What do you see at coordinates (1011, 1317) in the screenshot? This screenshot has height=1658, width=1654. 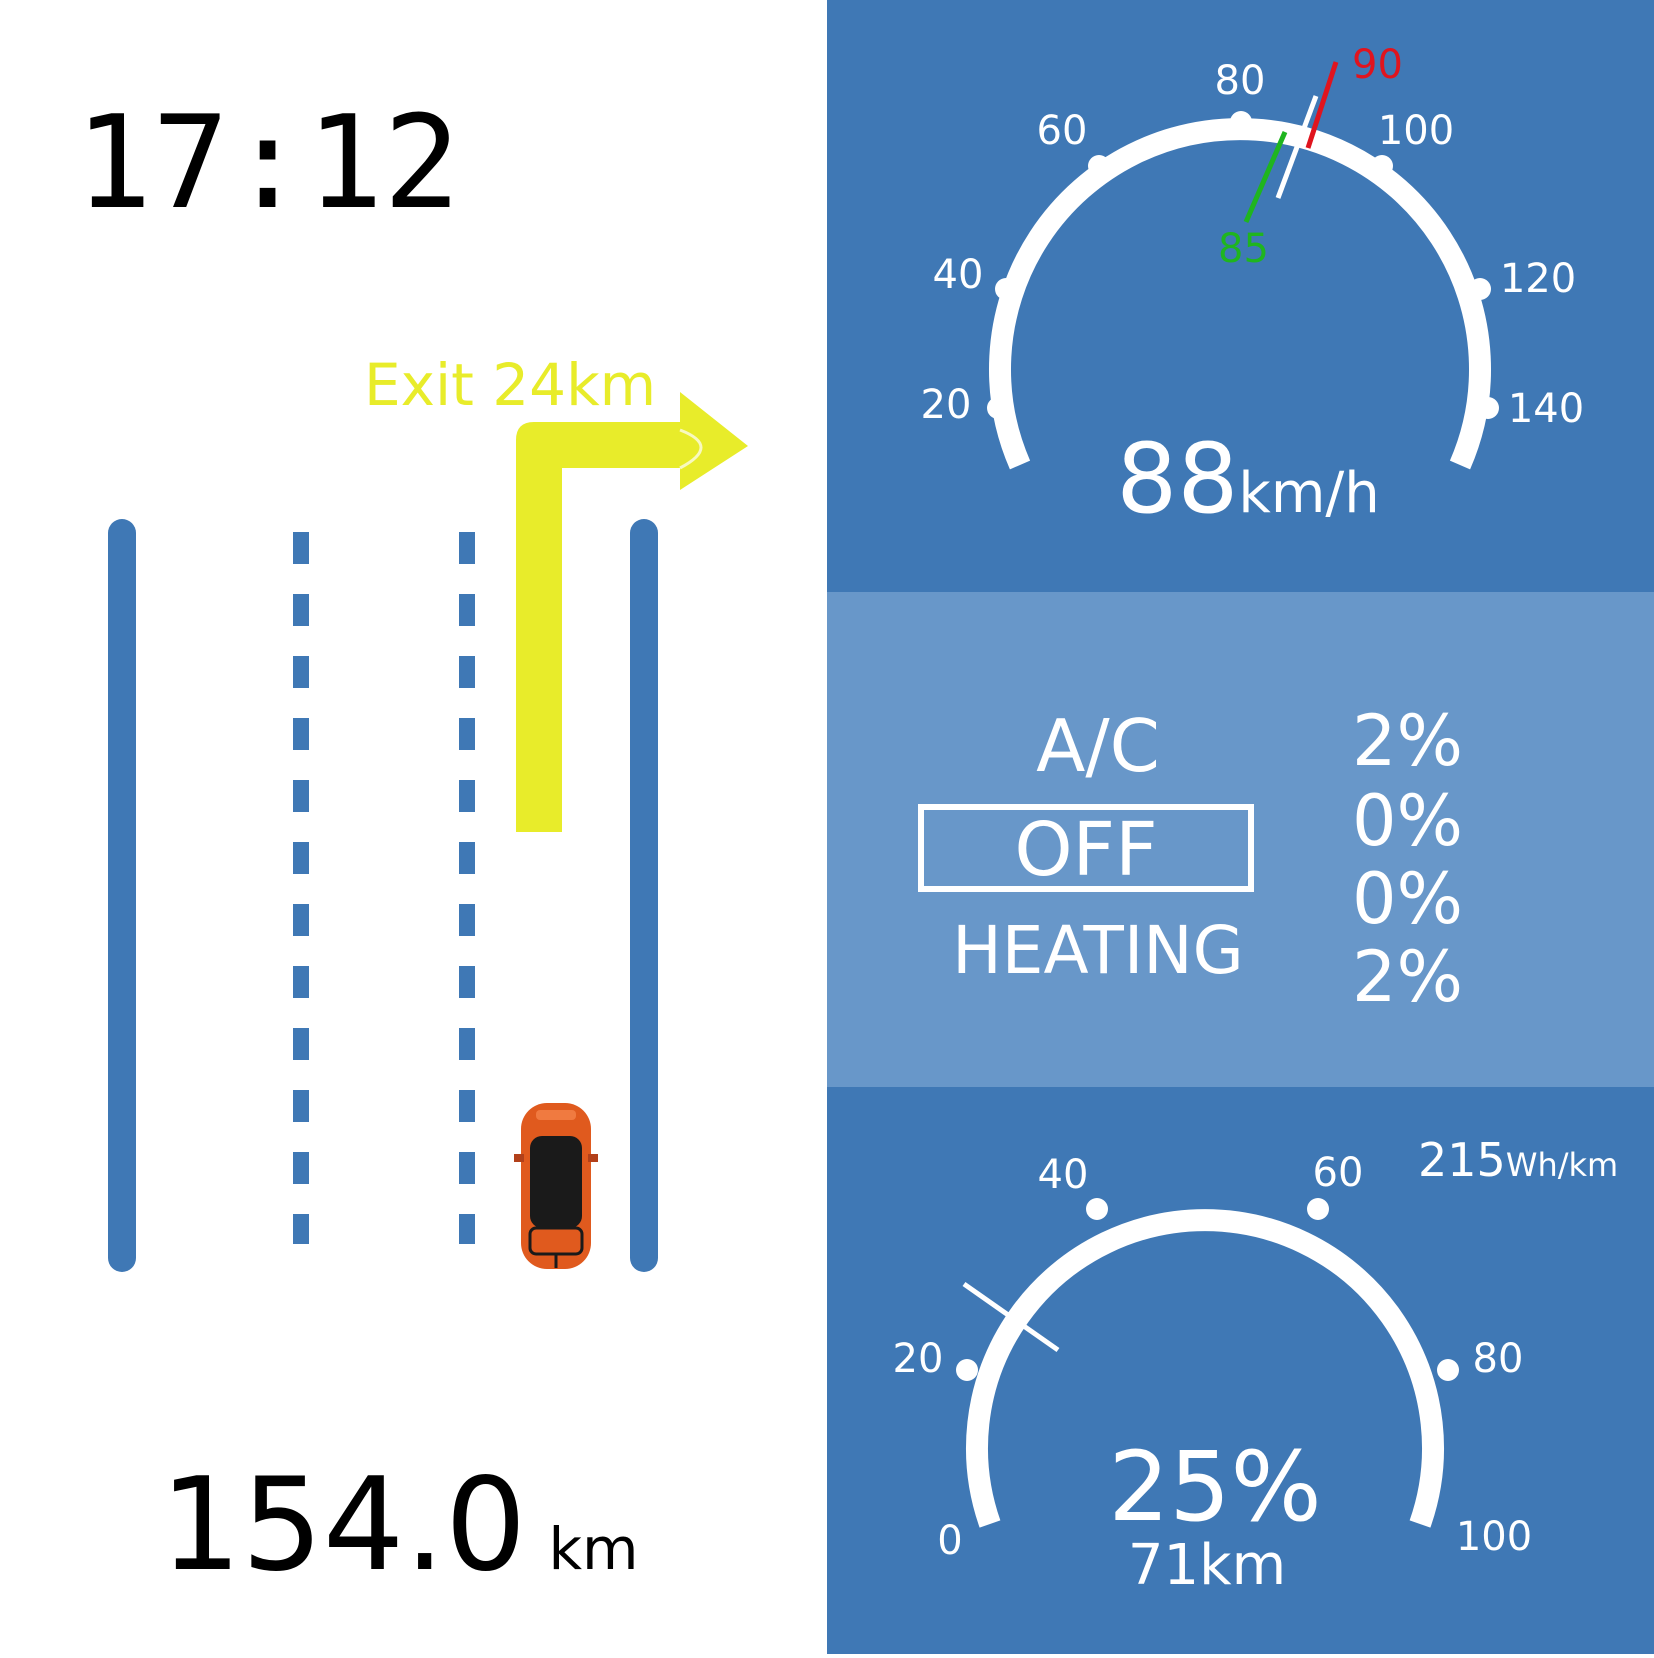 I see `battery-level-marker` at bounding box center [1011, 1317].